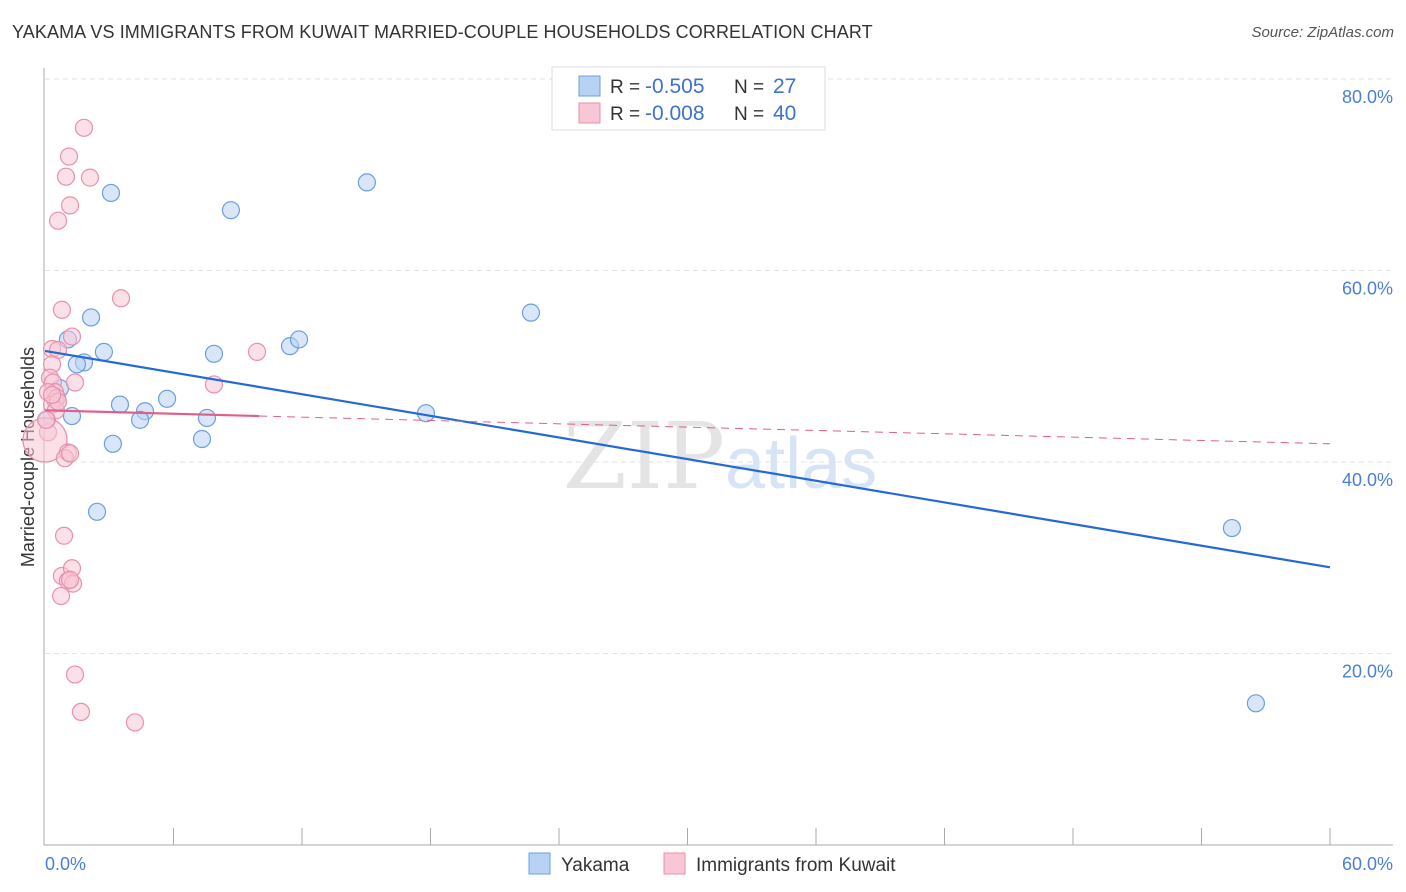 The height and width of the screenshot is (892, 1406). What do you see at coordinates (675, 113) in the screenshot?
I see `legend-r-value: -0.008` at bounding box center [675, 113].